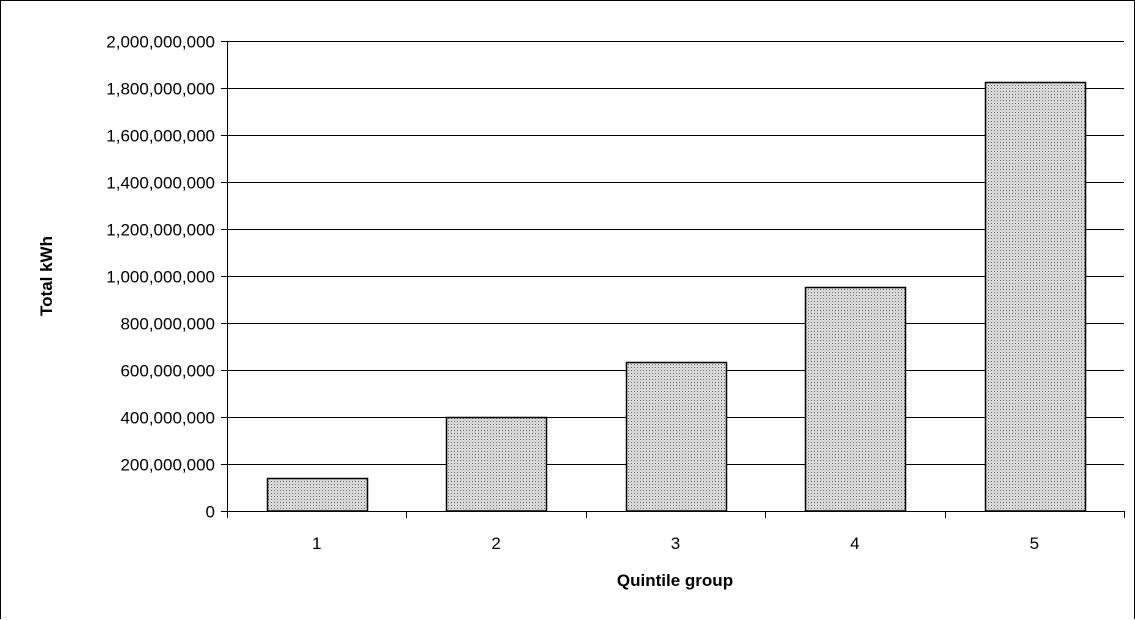 The image size is (1135, 620). What do you see at coordinates (854, 543) in the screenshot?
I see `x-tick-label: 4` at bounding box center [854, 543].